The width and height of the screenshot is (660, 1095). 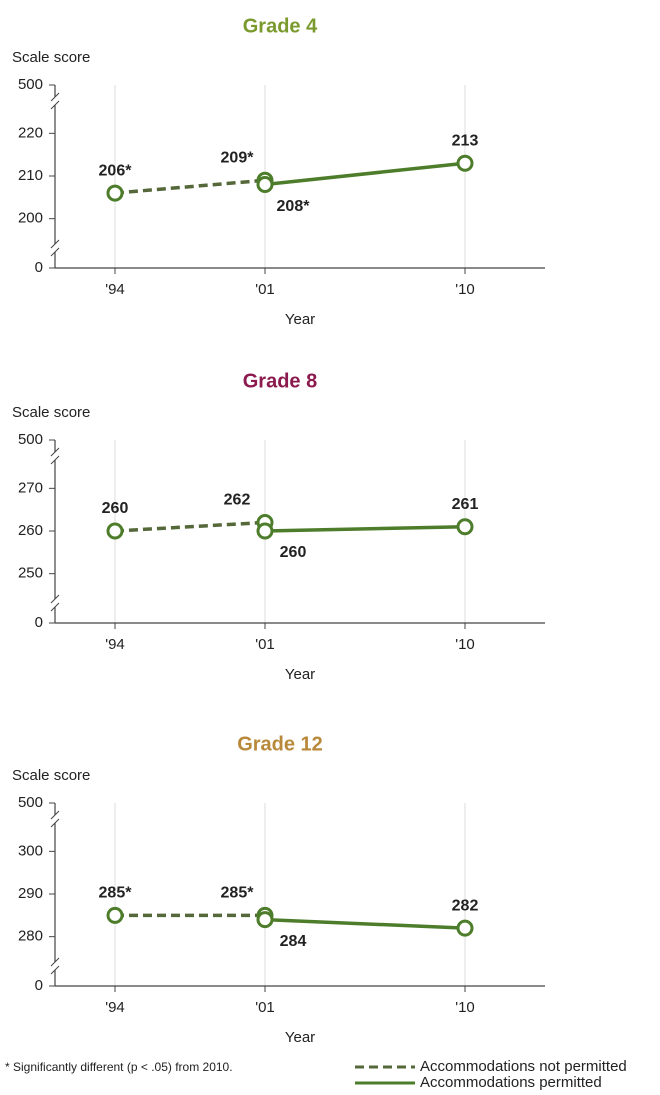 I want to click on y-tick-label: 300, so click(x=30, y=850).